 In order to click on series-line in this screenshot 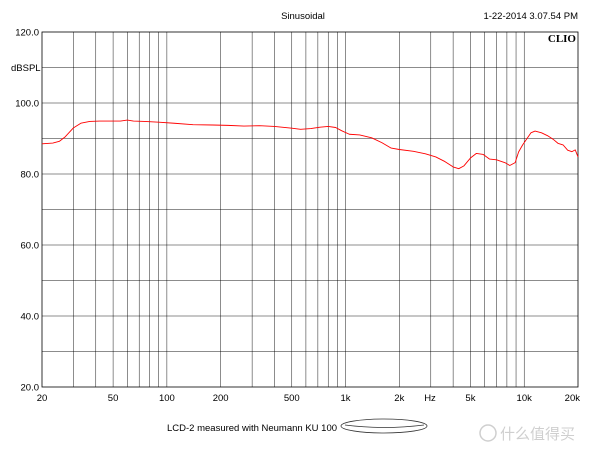, I will do `click(310, 144)`.